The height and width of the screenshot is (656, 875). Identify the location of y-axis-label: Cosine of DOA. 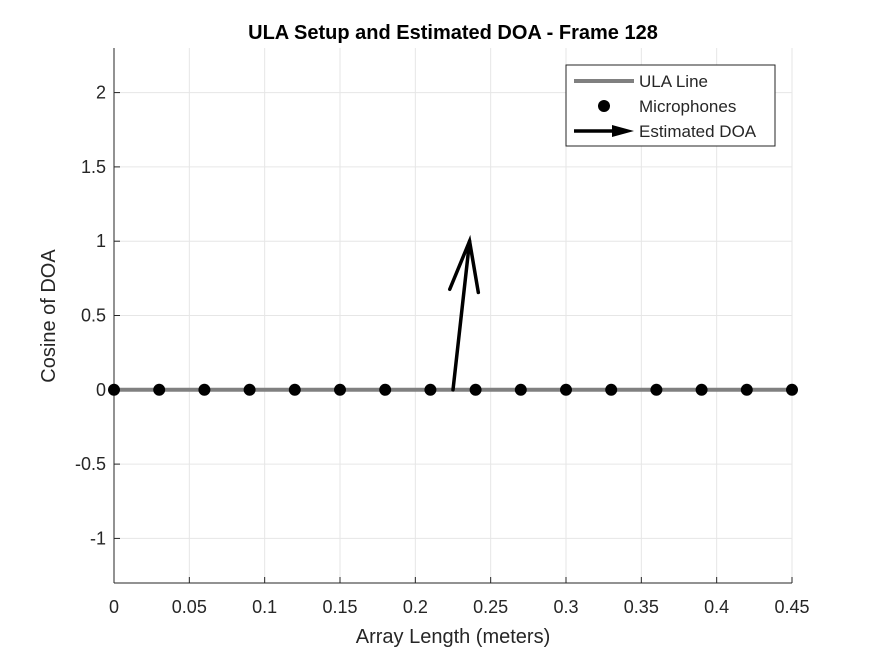
(49, 316).